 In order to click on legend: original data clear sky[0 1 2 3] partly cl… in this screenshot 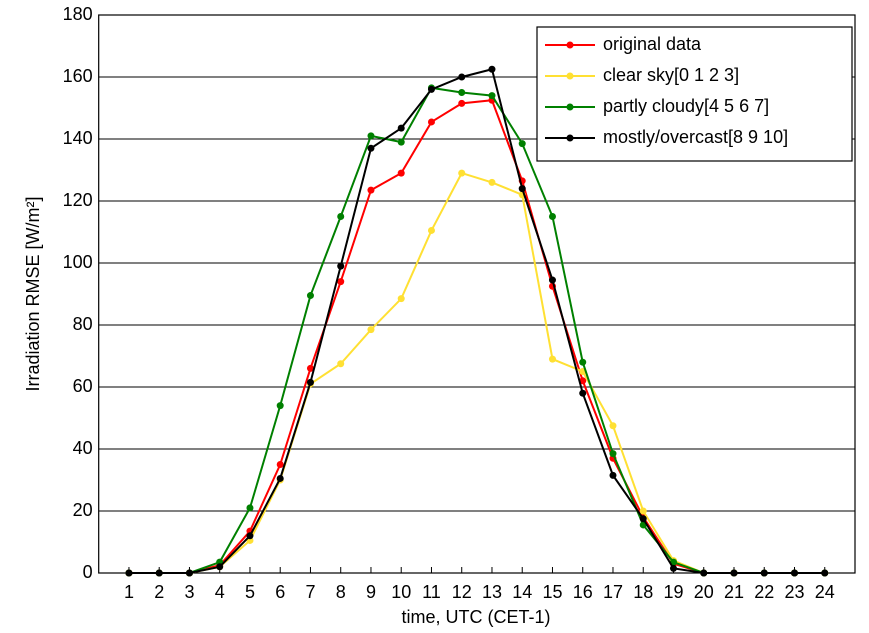, I will do `click(694, 94)`.